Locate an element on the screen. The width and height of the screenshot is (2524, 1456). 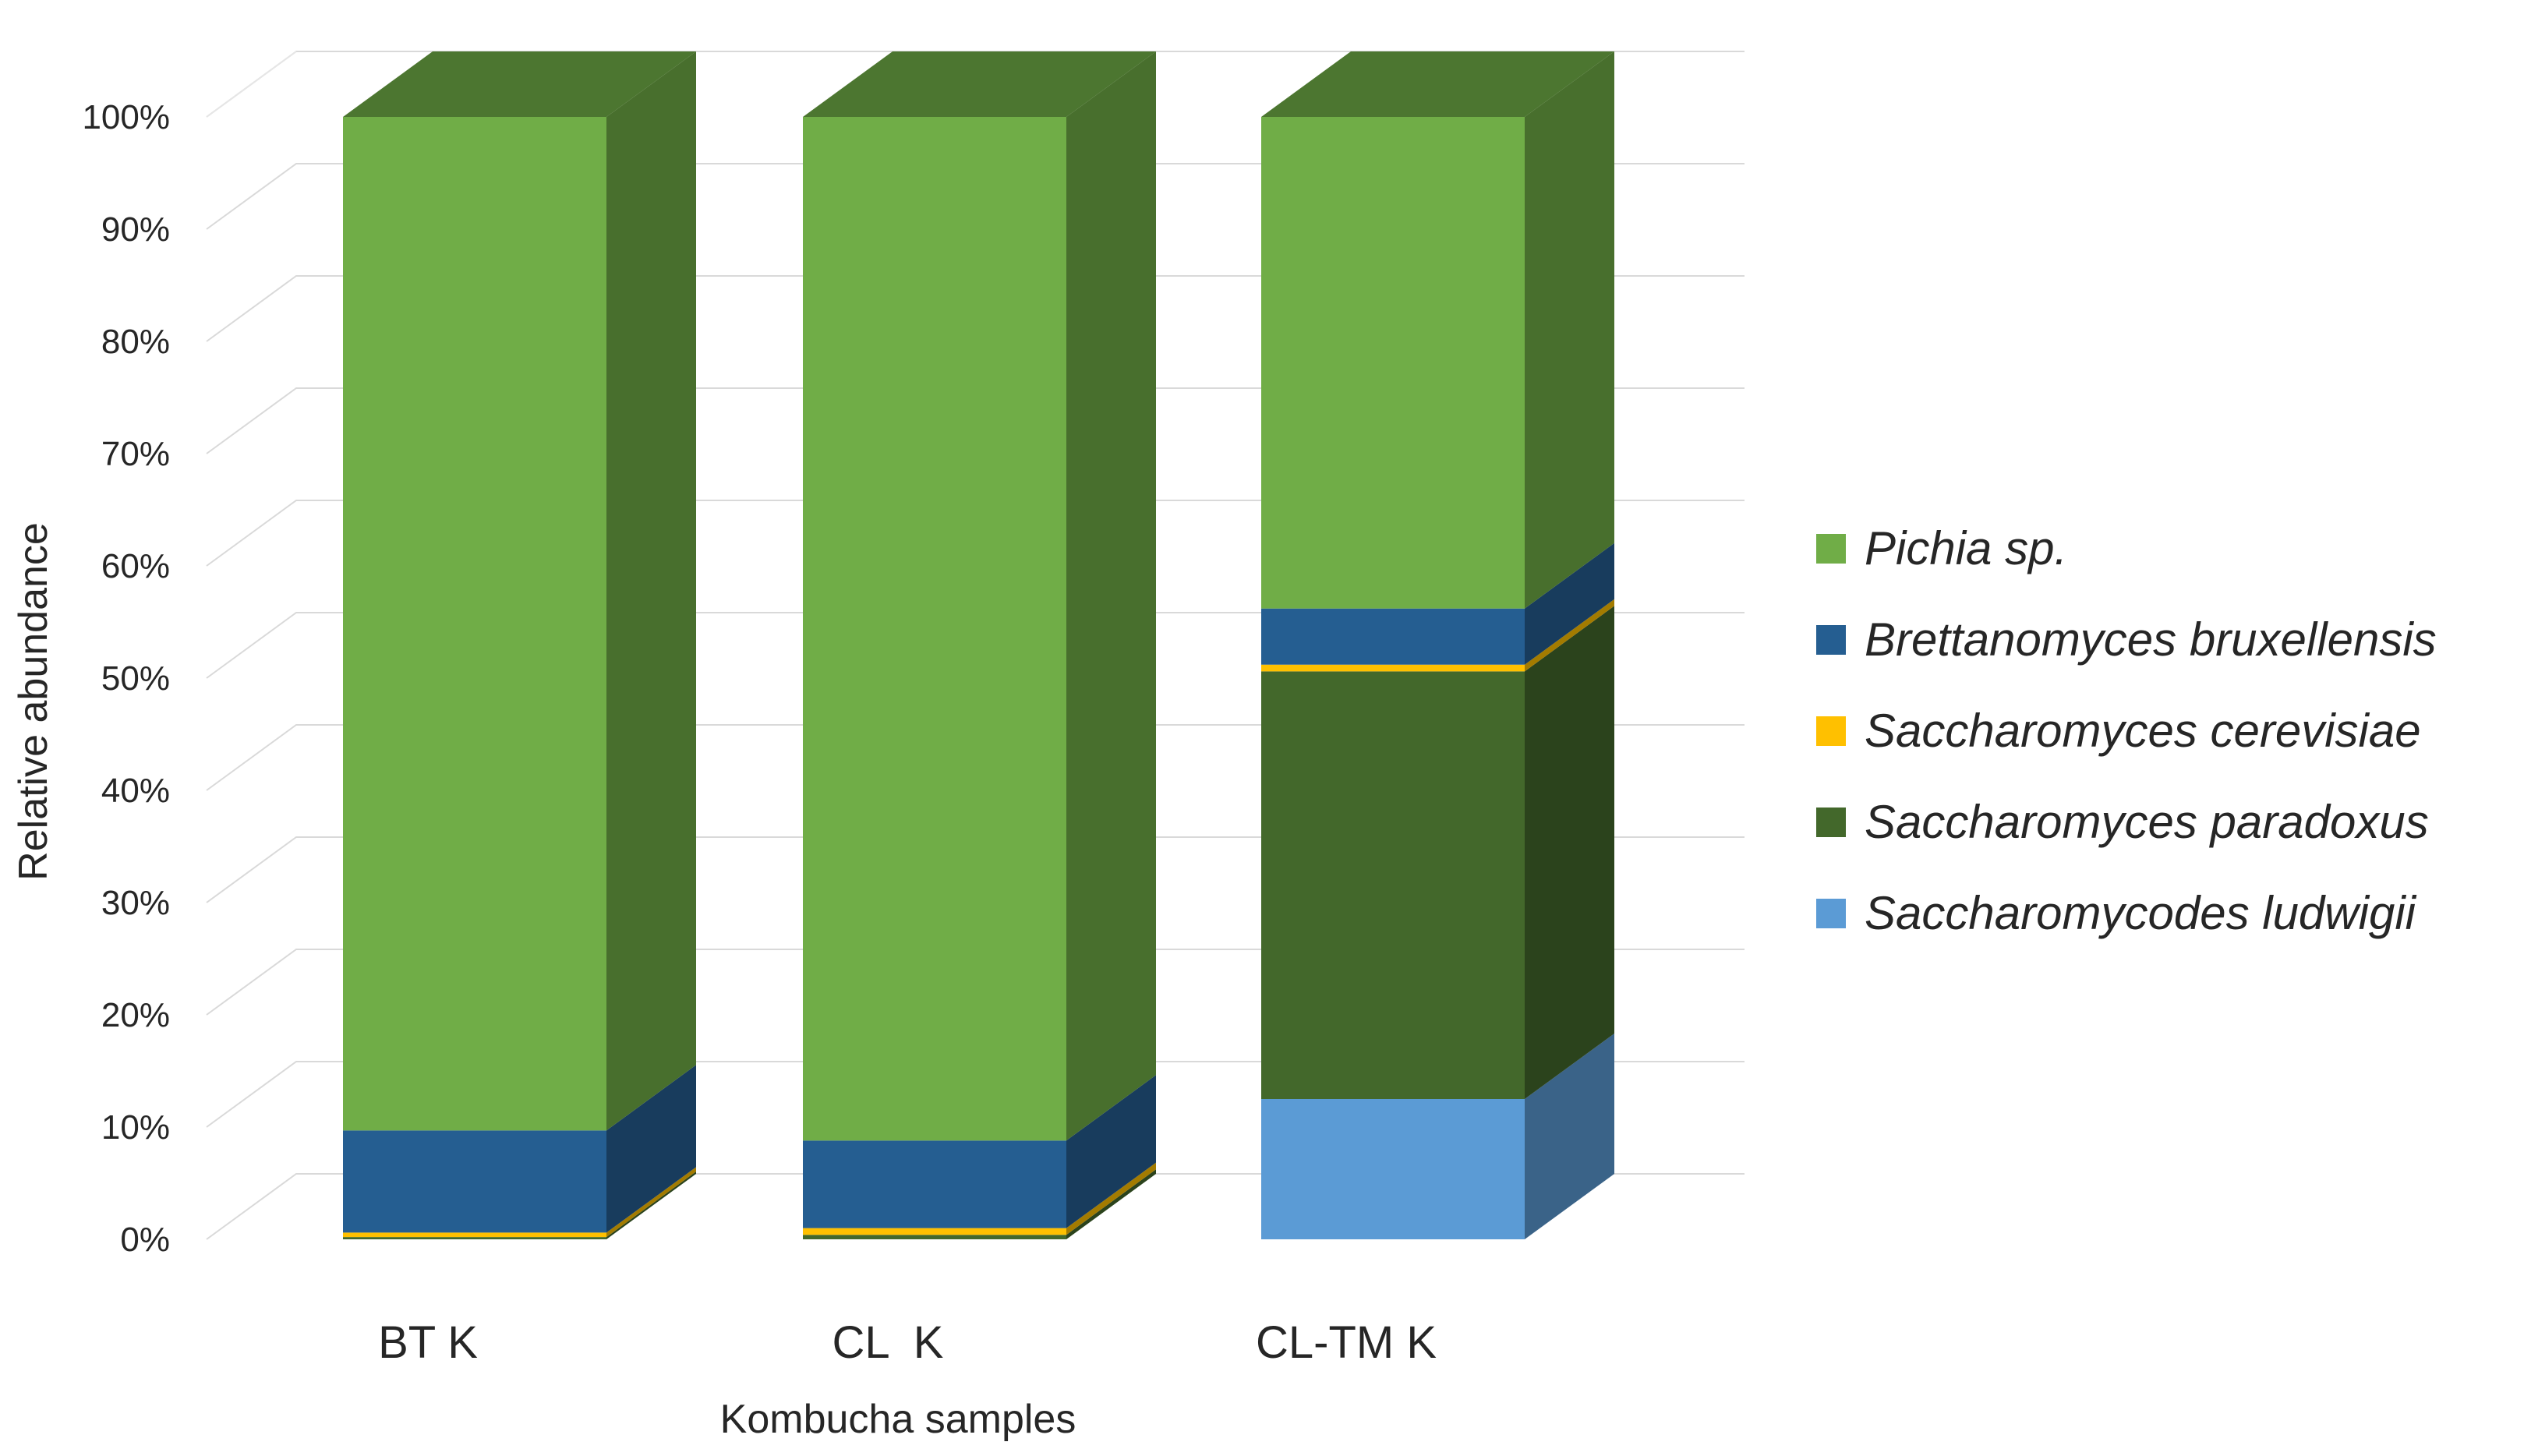
y-tick-label: 90% is located at coordinates (135, 229).